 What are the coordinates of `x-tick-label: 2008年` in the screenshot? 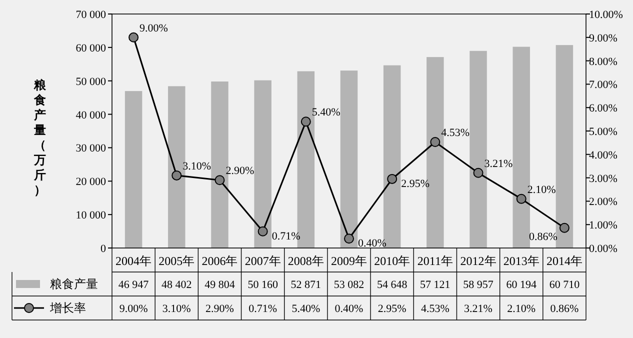 It's located at (306, 261).